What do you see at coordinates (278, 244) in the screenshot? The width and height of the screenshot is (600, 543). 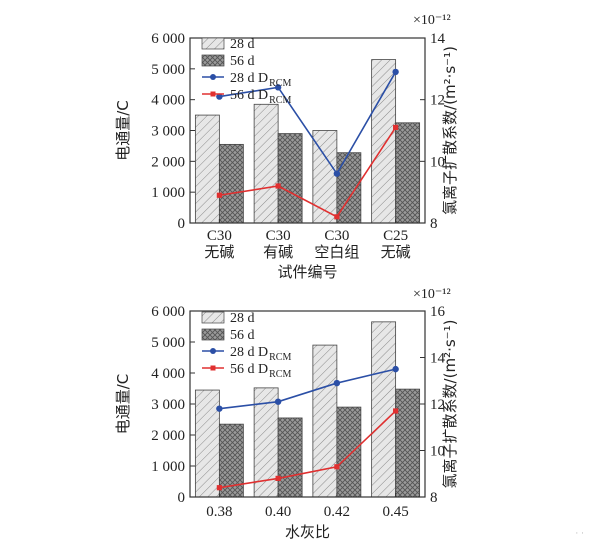 I see `x-tick-label: C30 有碱` at bounding box center [278, 244].